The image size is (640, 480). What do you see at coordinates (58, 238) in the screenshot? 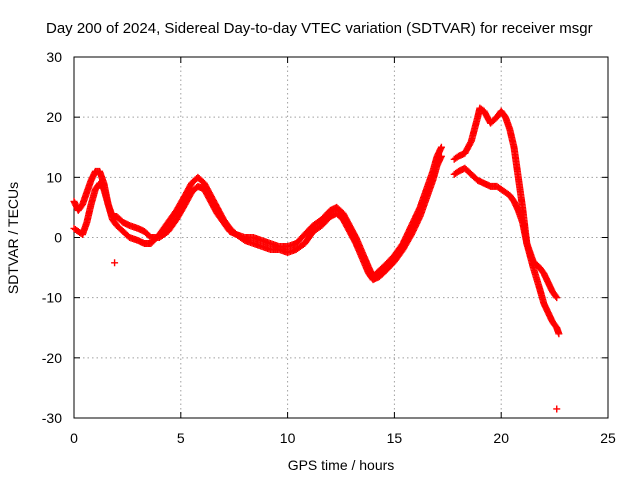
I see `y-tick-label: 0` at bounding box center [58, 238].